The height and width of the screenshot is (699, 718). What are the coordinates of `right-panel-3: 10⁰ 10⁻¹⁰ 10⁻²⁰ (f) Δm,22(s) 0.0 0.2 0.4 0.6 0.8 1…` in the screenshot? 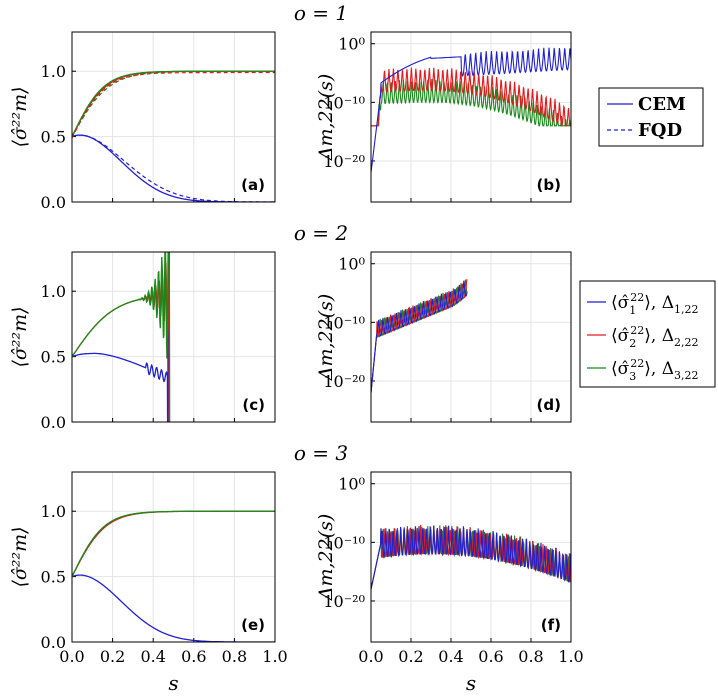 It's located at (449, 583).